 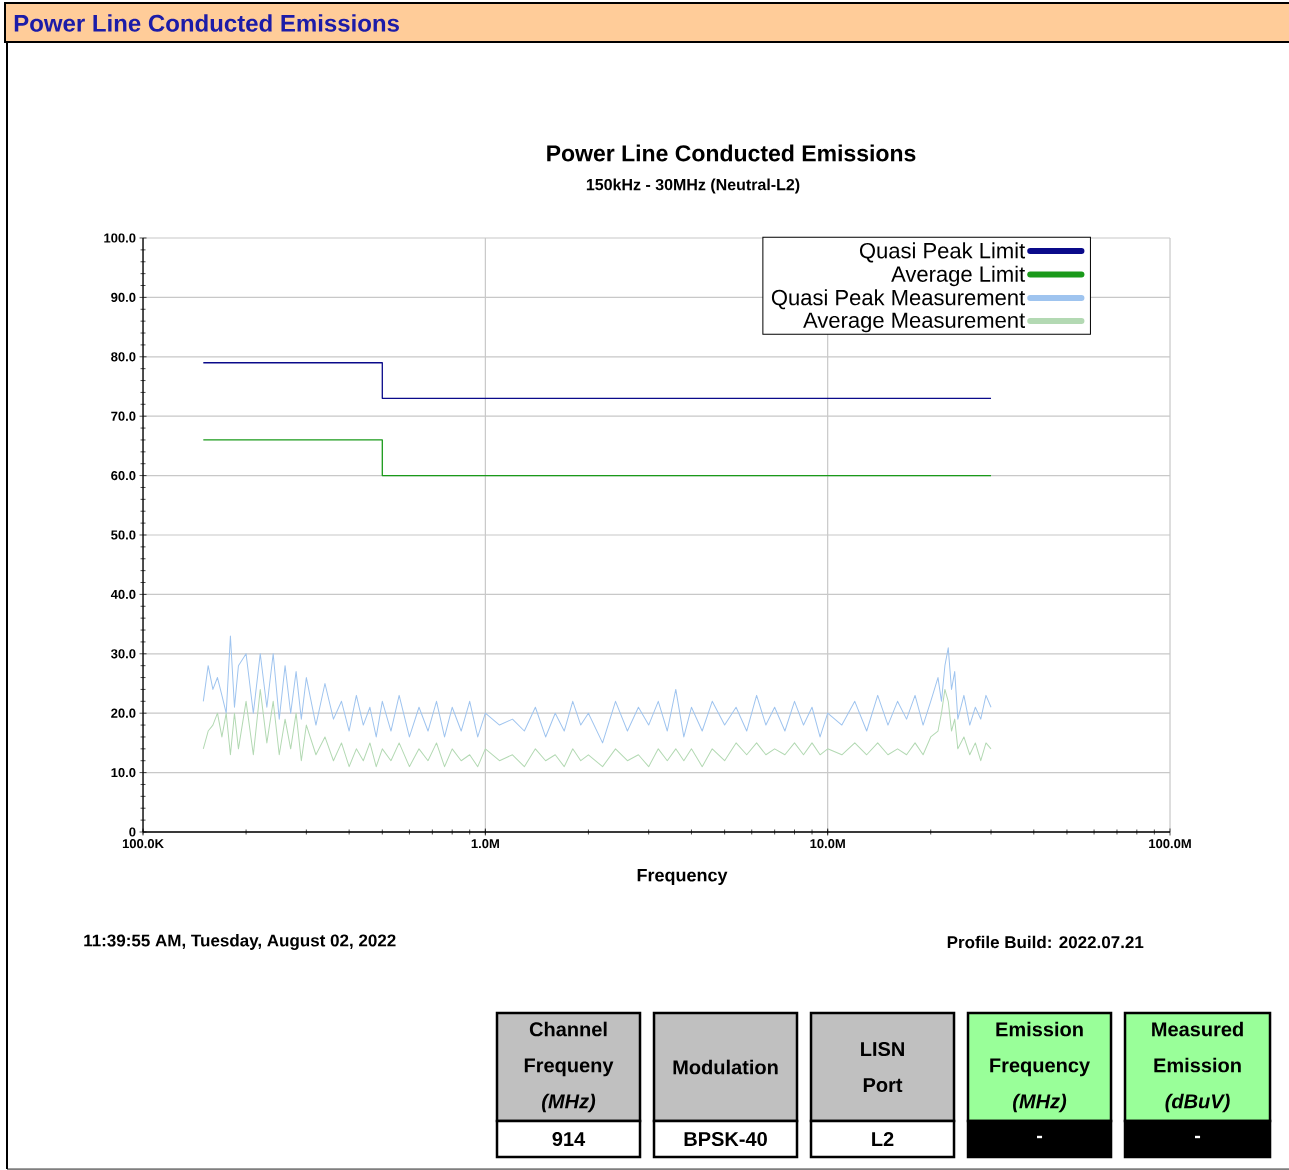 What do you see at coordinates (1045, 942) in the screenshot?
I see `text: Profile Build: 2022.07.21` at bounding box center [1045, 942].